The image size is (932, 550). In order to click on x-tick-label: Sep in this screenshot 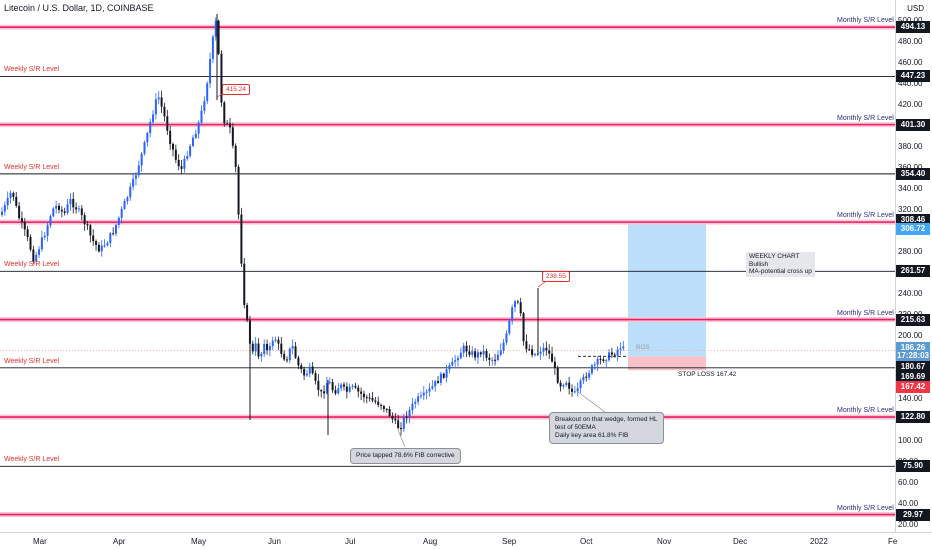, I will do `click(509, 541)`.